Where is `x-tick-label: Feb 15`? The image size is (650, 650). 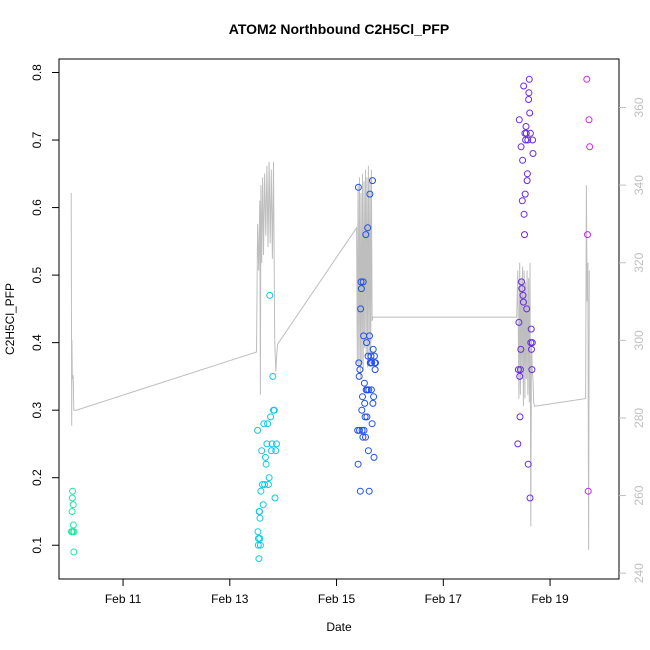 x-tick-label: Feb 15 is located at coordinates (337, 599).